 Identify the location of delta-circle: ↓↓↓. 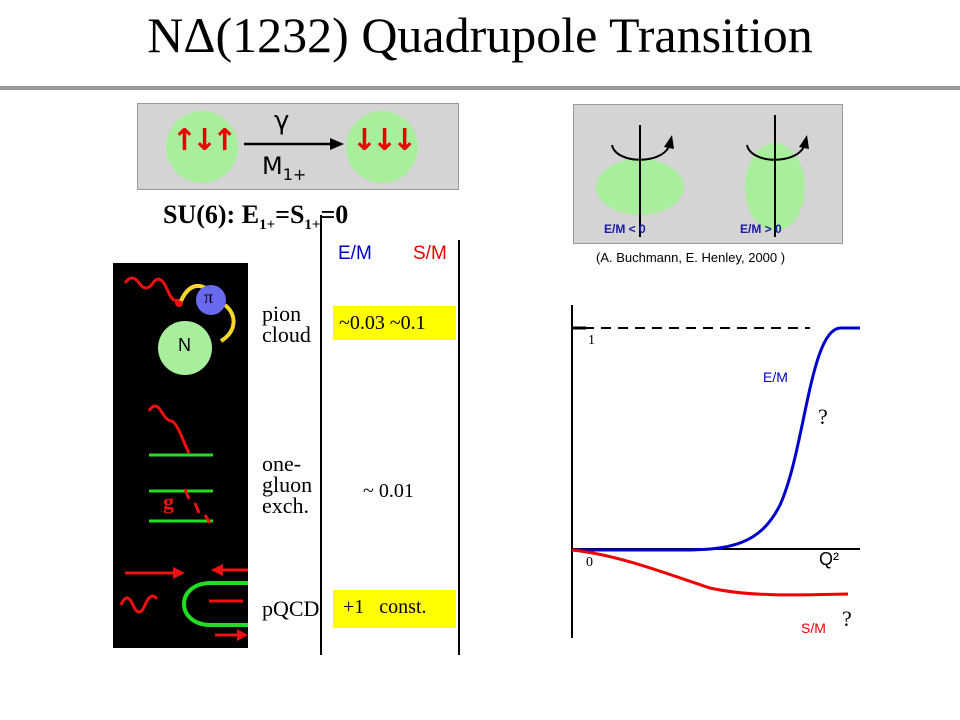
(382, 147).